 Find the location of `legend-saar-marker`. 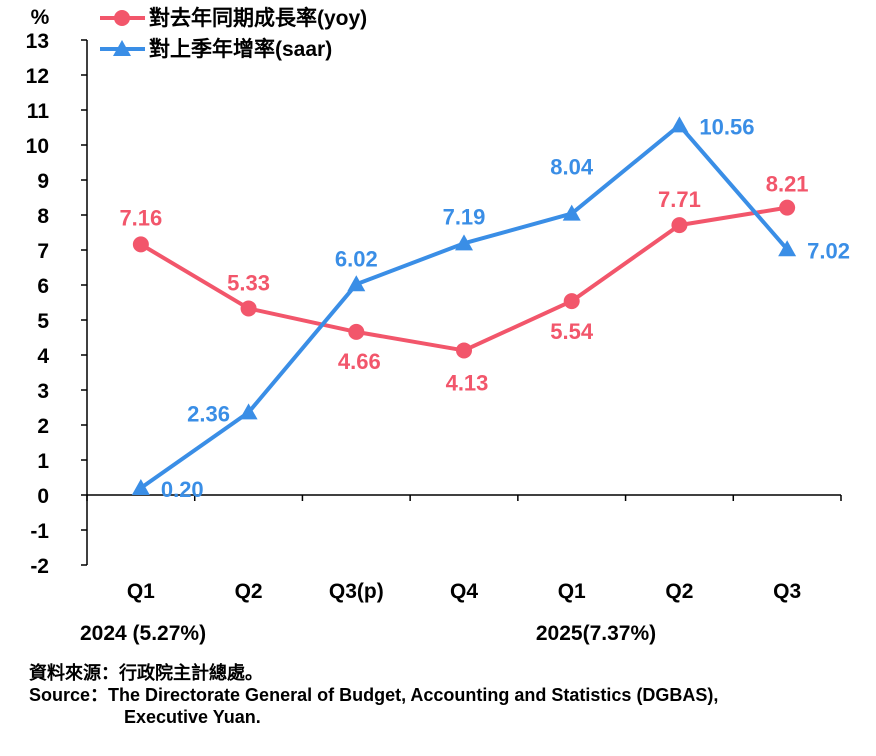

legend-saar-marker is located at coordinates (122, 48).